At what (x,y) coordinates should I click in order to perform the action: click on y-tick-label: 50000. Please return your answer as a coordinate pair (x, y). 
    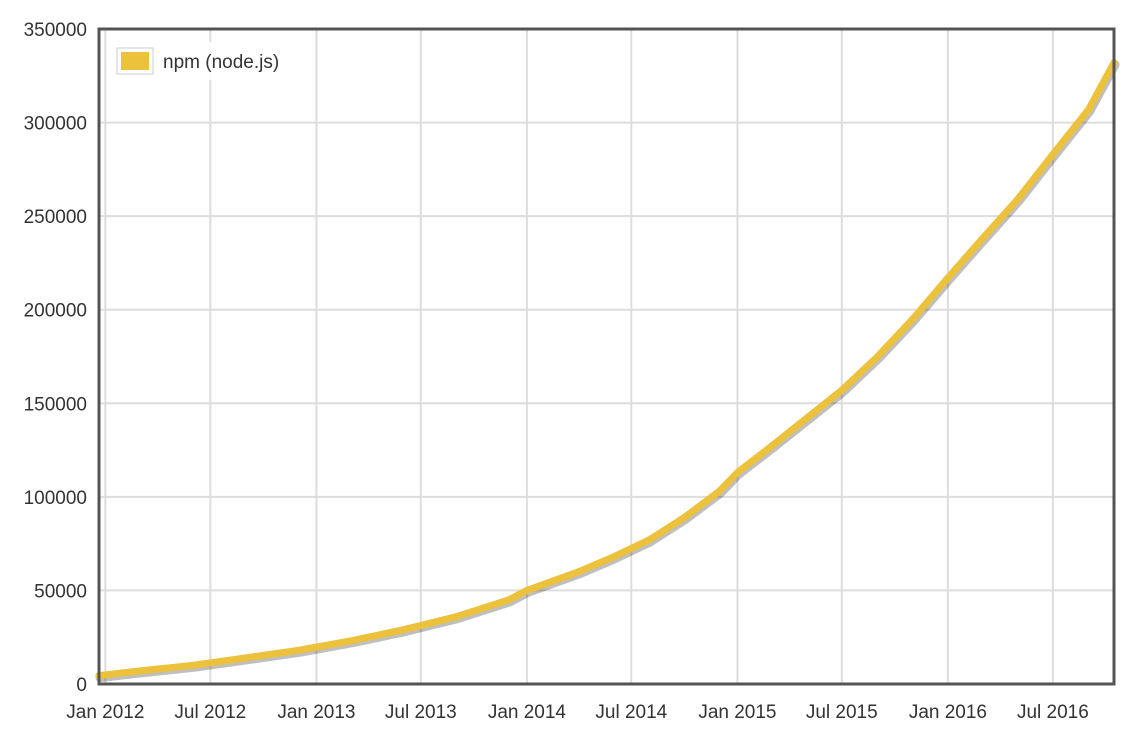
    Looking at the image, I should click on (60, 591).